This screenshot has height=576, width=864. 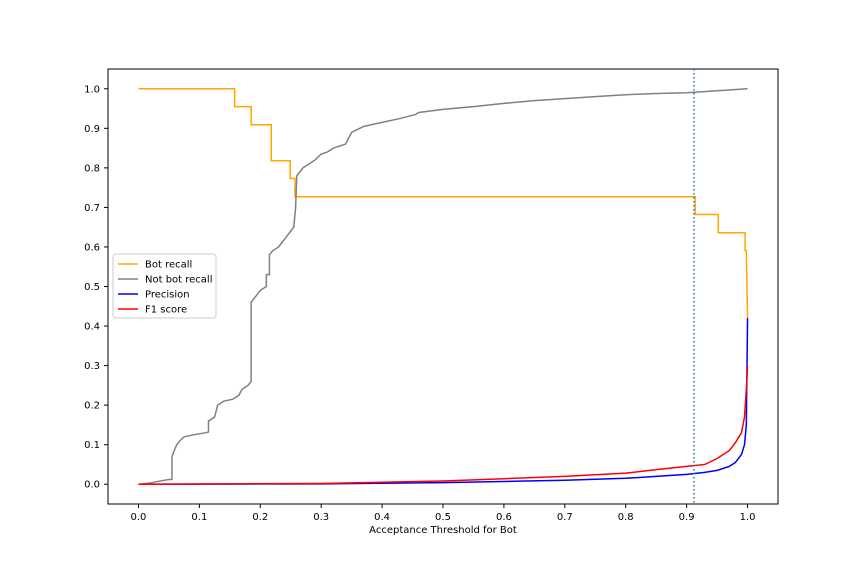 I want to click on x-tick-label: 0.6, so click(x=504, y=517).